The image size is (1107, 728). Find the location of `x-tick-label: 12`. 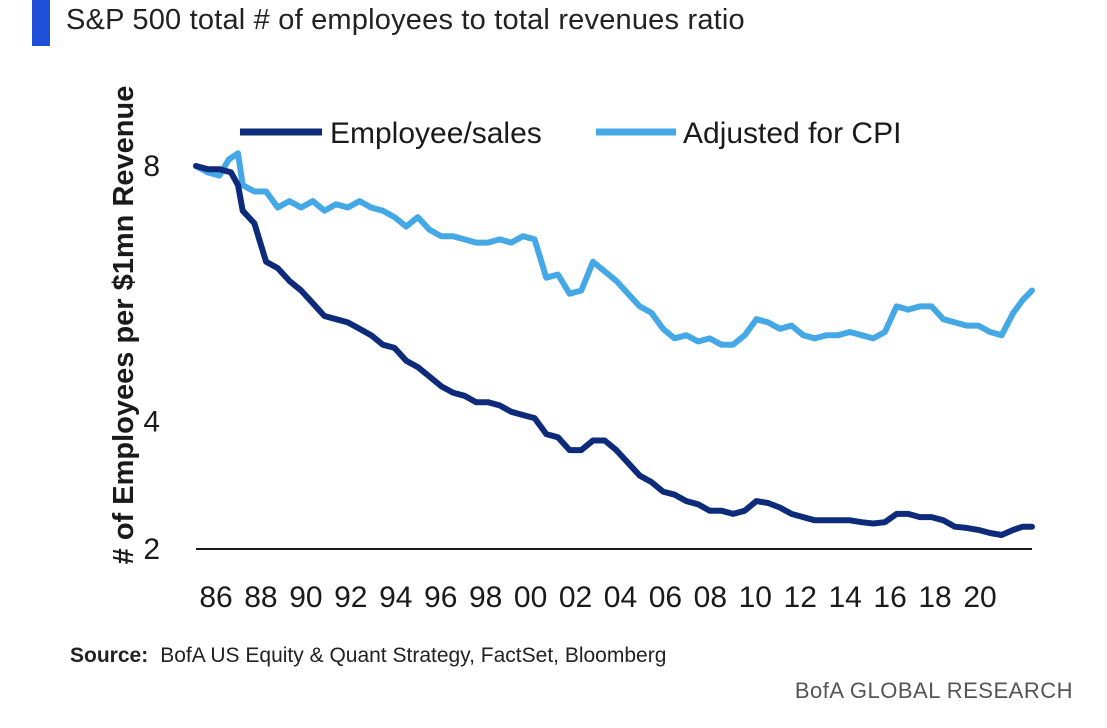

x-tick-label: 12 is located at coordinates (800, 597).